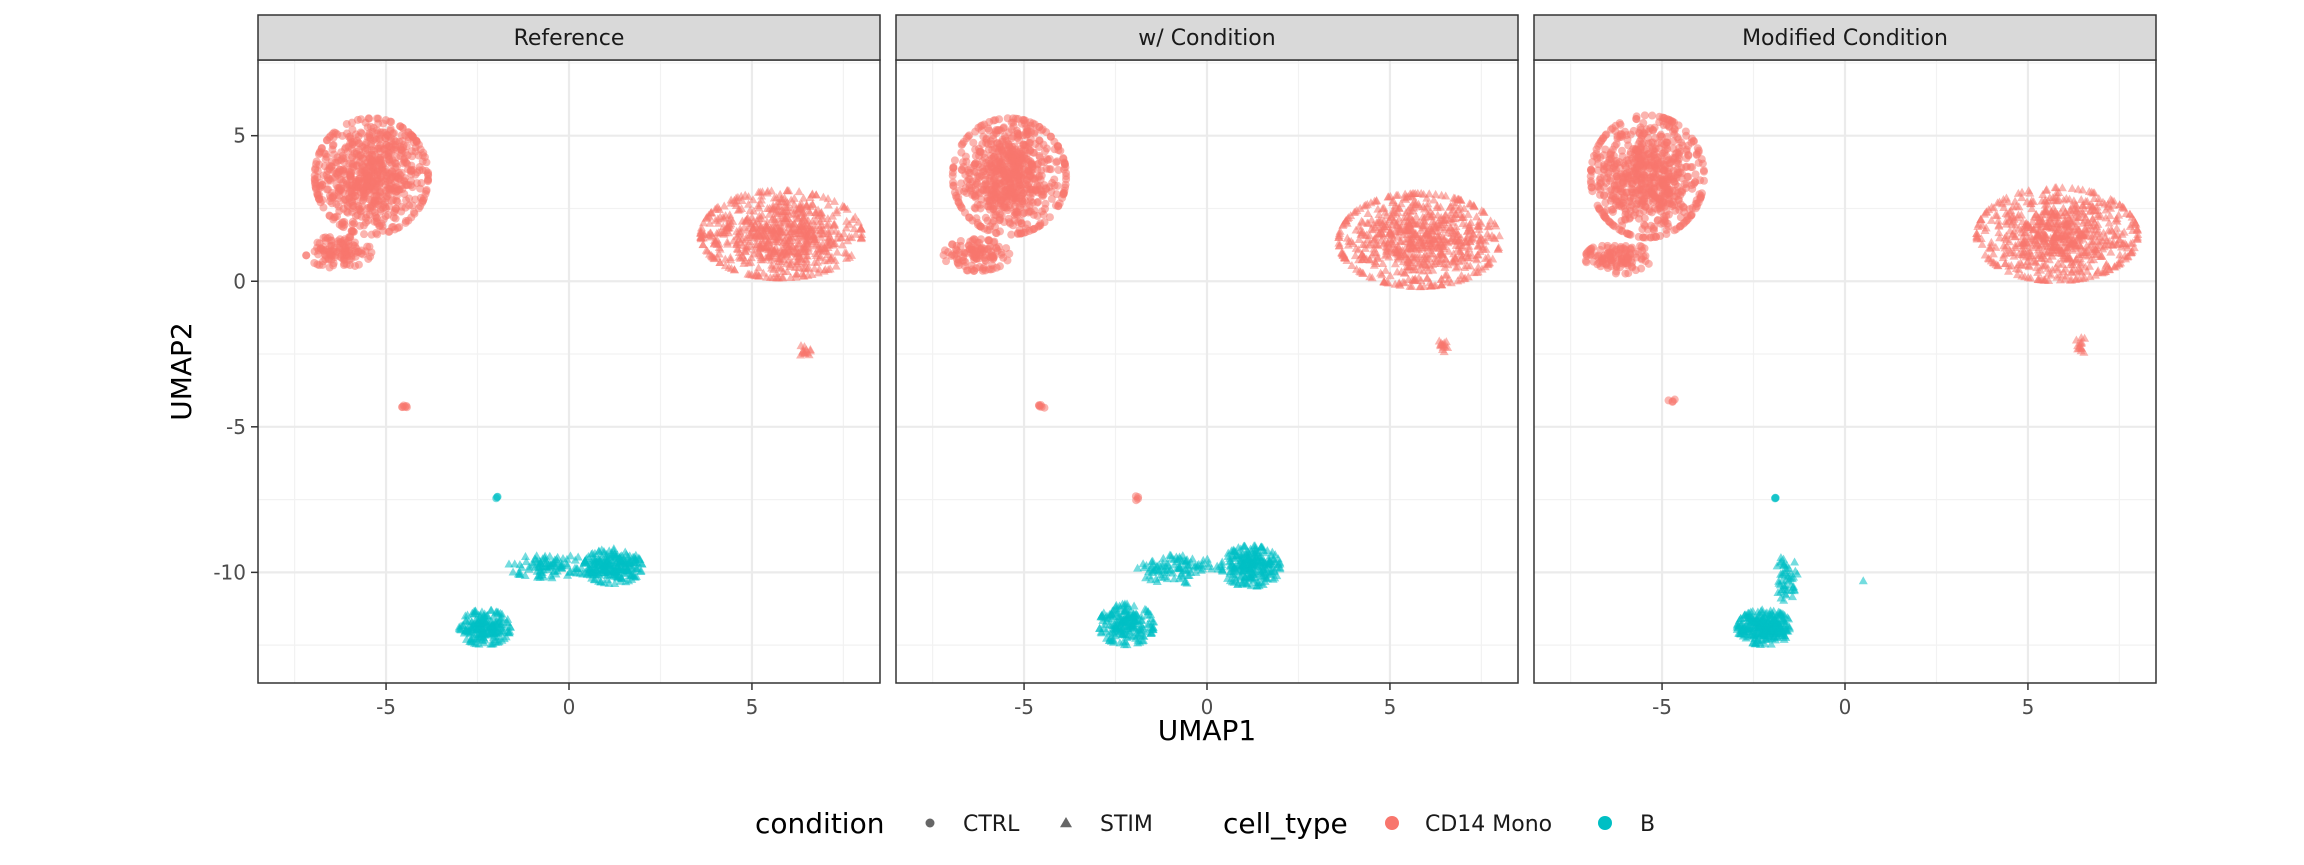 This screenshot has width=2304, height=865. What do you see at coordinates (236, 427) in the screenshot?
I see `y-tick-label: -5` at bounding box center [236, 427].